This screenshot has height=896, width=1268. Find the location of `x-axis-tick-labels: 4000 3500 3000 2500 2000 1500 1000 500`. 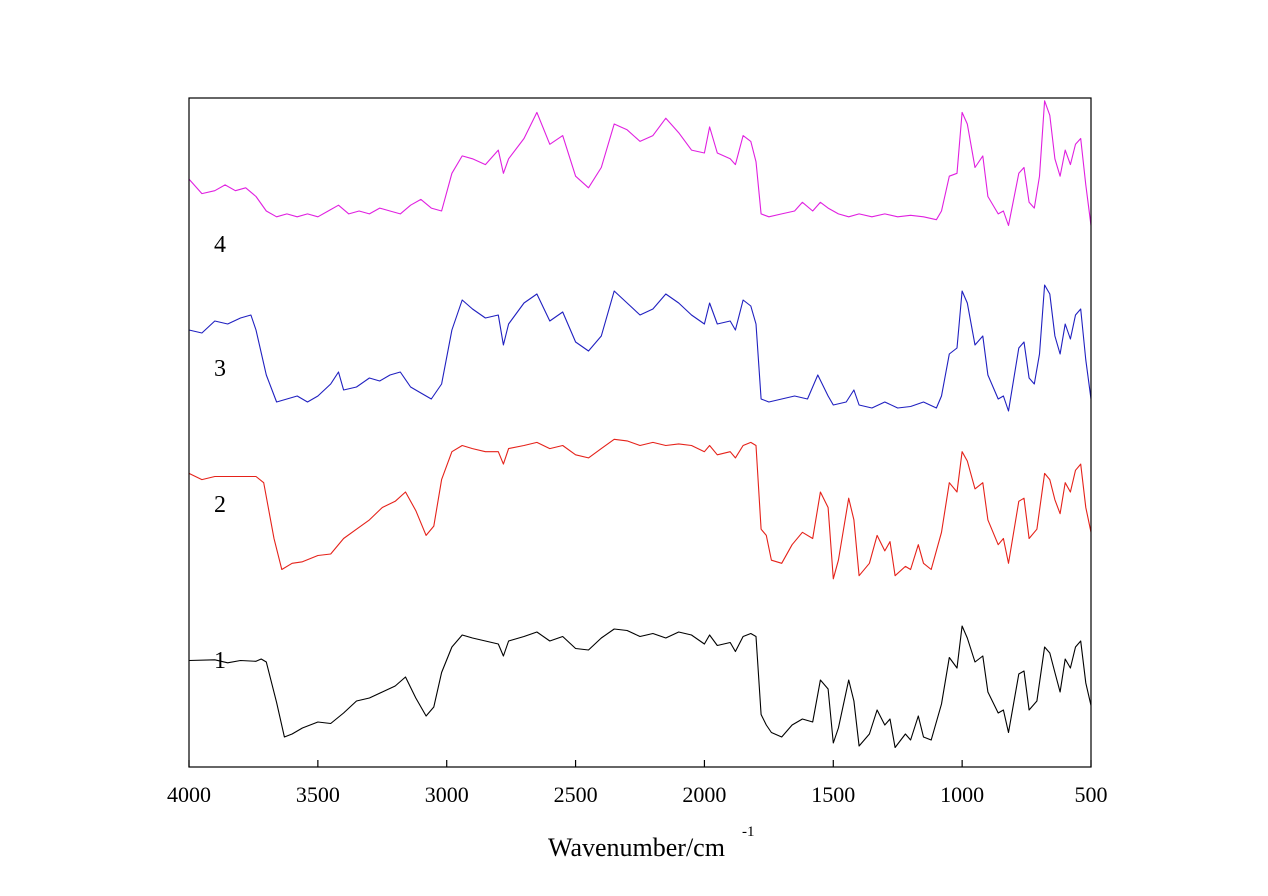

x-axis-tick-labels: 4000 3500 3000 2500 2000 1500 1000 500 is located at coordinates (637, 794).